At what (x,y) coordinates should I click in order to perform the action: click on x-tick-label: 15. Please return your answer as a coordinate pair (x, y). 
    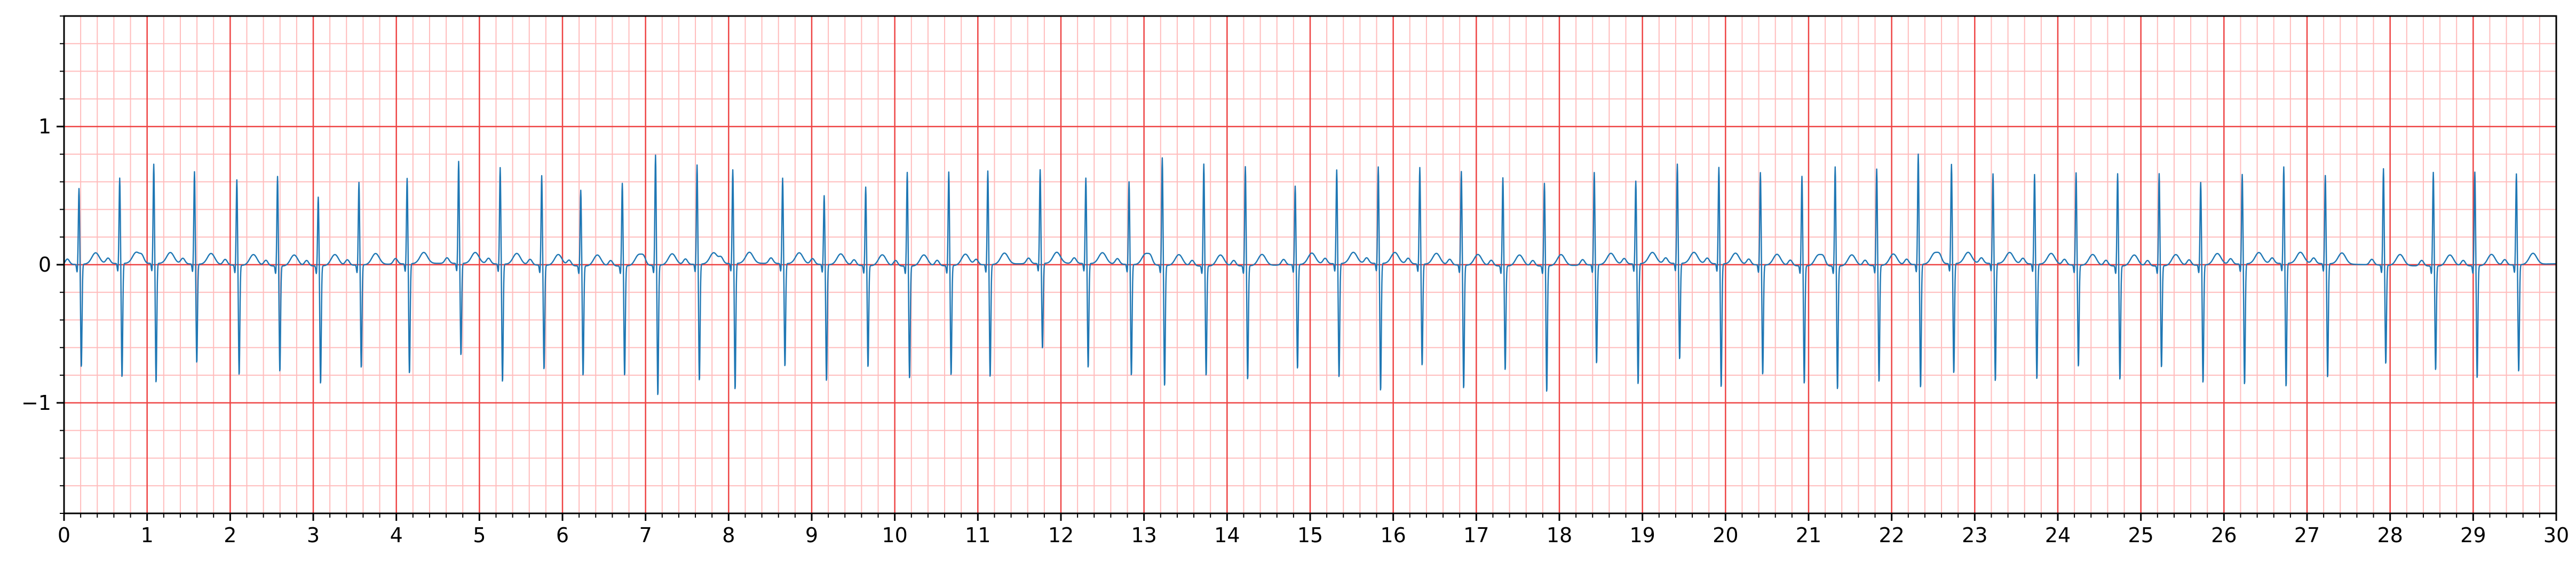
    Looking at the image, I should click on (1310, 535).